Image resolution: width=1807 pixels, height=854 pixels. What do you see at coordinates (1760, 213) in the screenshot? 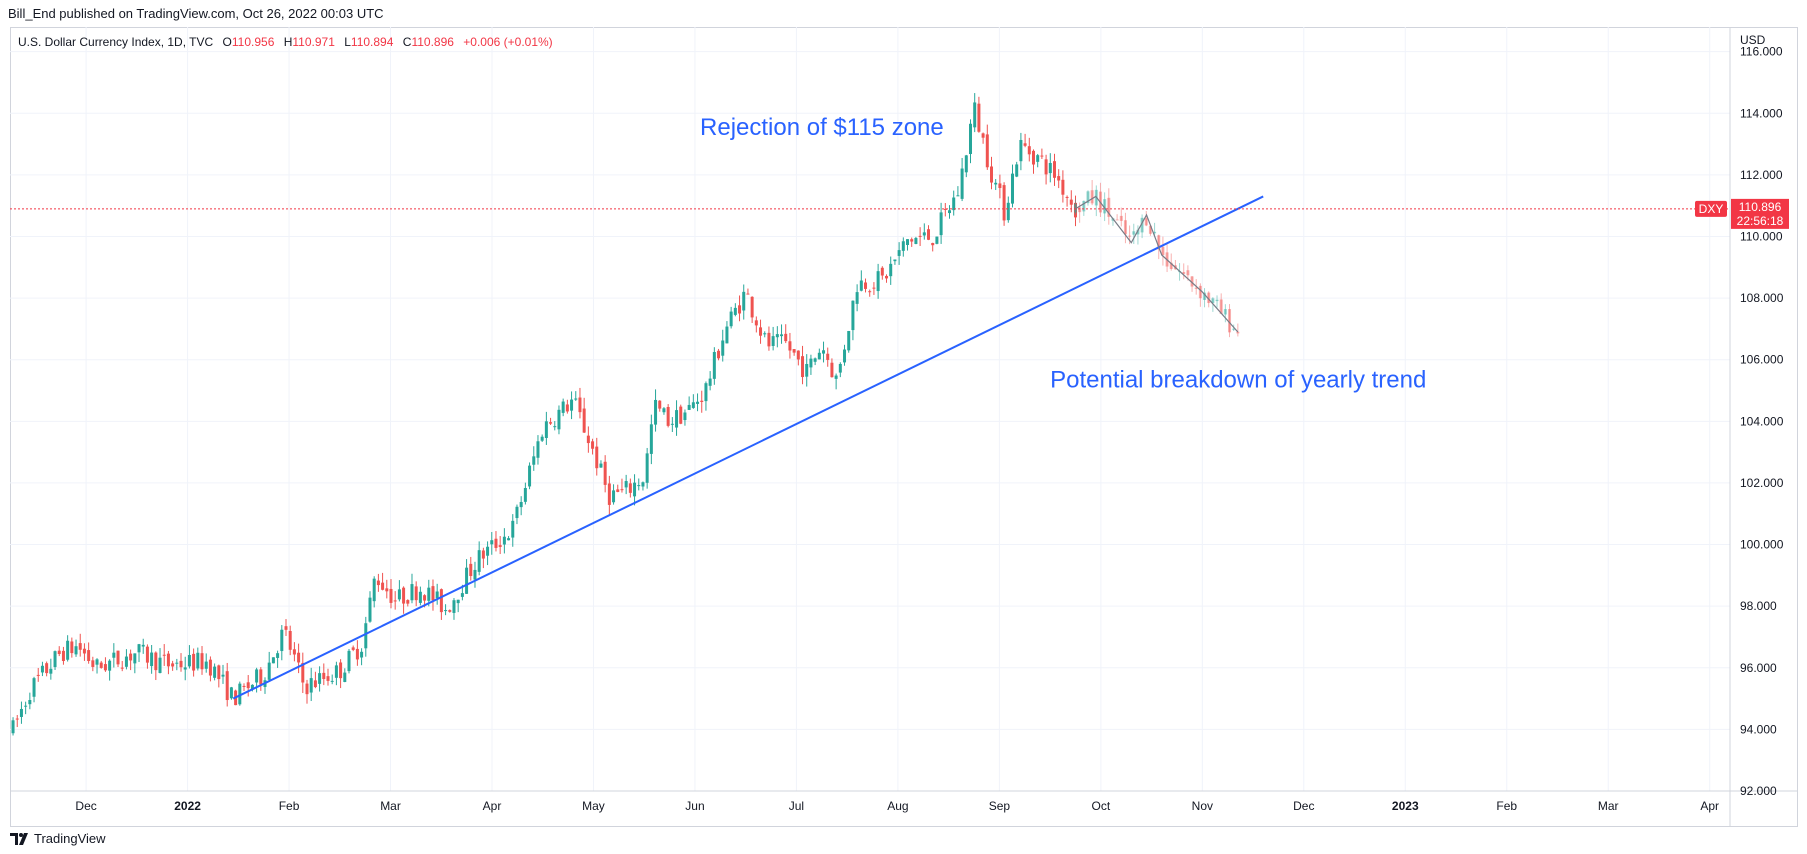
I see `last-price-badge: 110.896 22:56:18` at bounding box center [1760, 213].